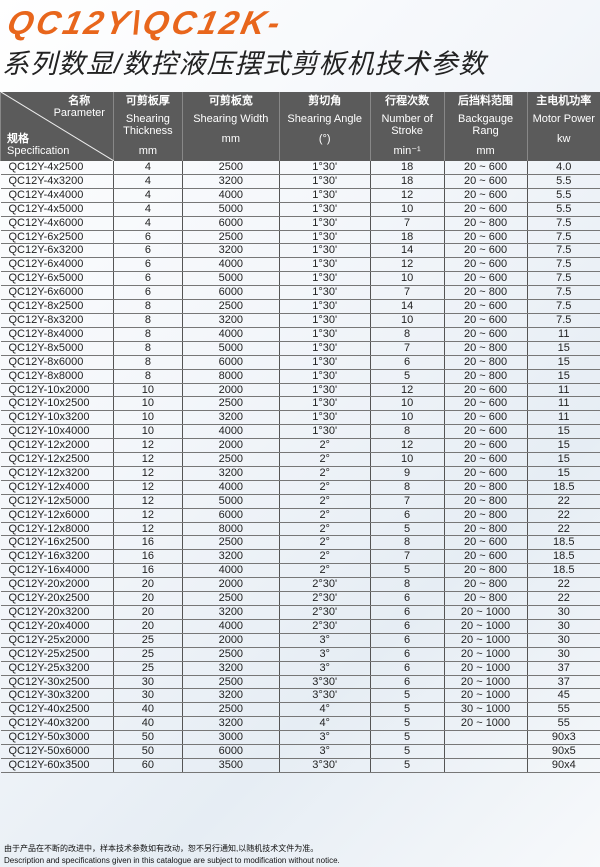  I want to click on cell-motor: 55, so click(563, 710).